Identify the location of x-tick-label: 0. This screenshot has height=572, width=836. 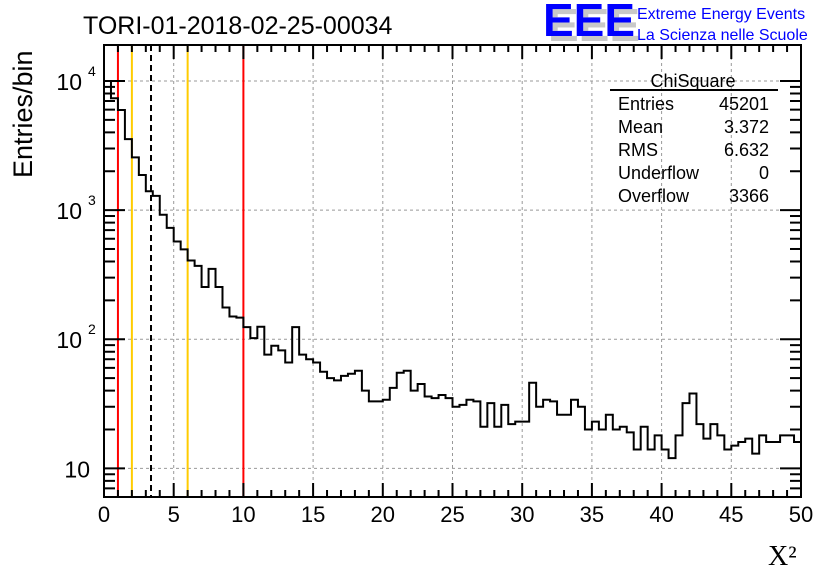
(104, 514).